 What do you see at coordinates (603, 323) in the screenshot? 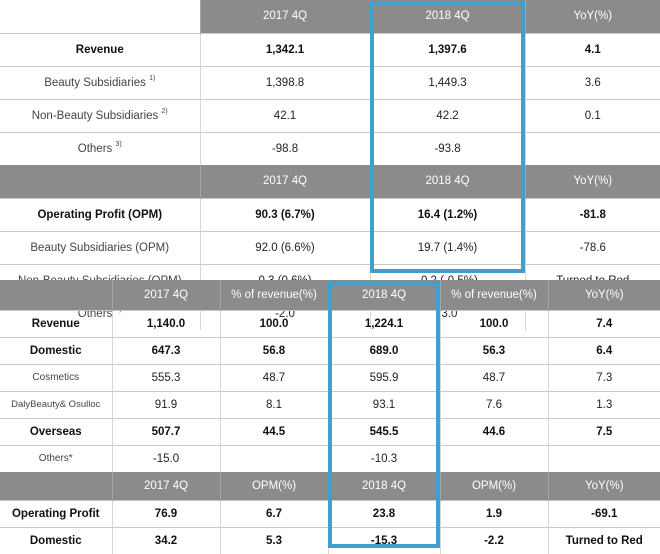
I see `value-yoy: 7.4` at bounding box center [603, 323].